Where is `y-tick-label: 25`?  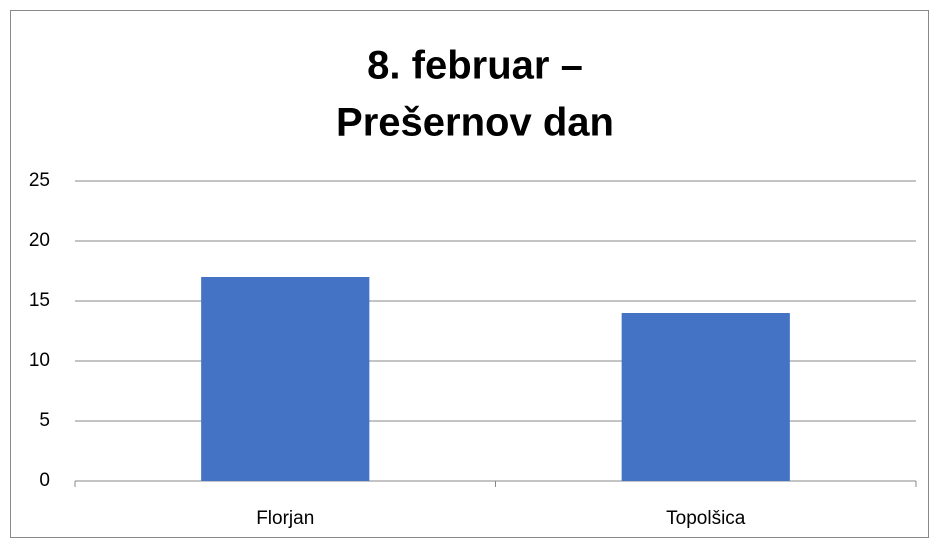 y-tick-label: 25 is located at coordinates (39, 180).